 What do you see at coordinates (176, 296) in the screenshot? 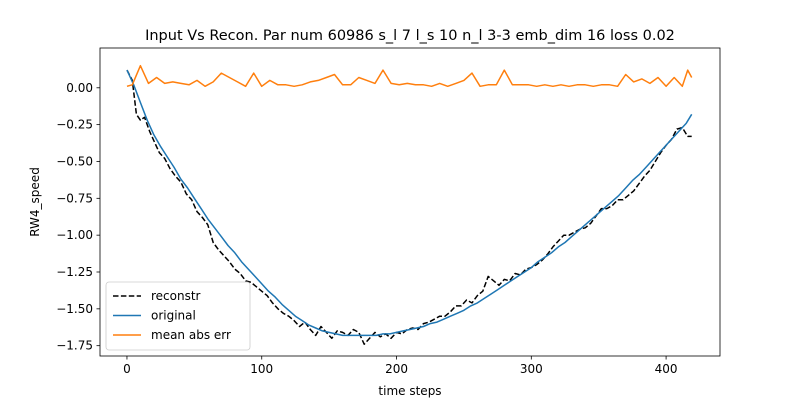
I see `legend-label: reconstr` at bounding box center [176, 296].